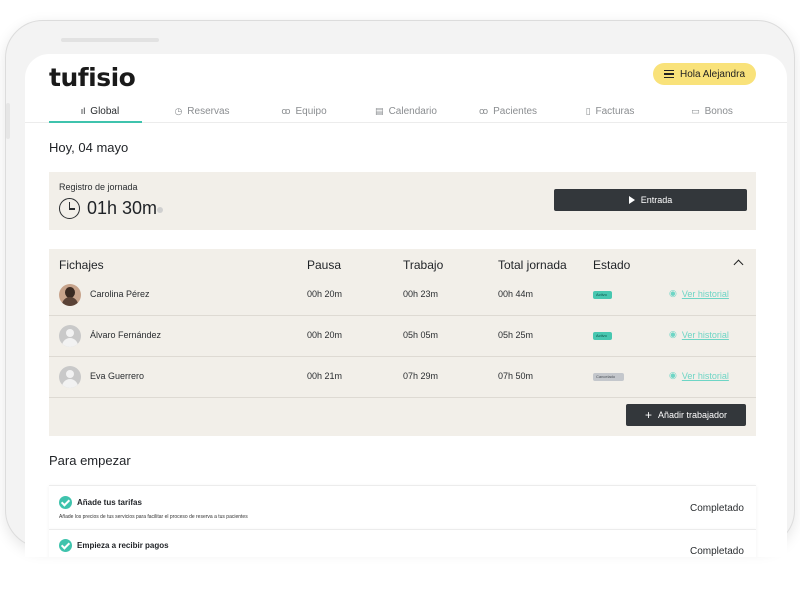 Image resolution: width=800 pixels, height=600 pixels. I want to click on entrada-label: Entrada, so click(656, 200).